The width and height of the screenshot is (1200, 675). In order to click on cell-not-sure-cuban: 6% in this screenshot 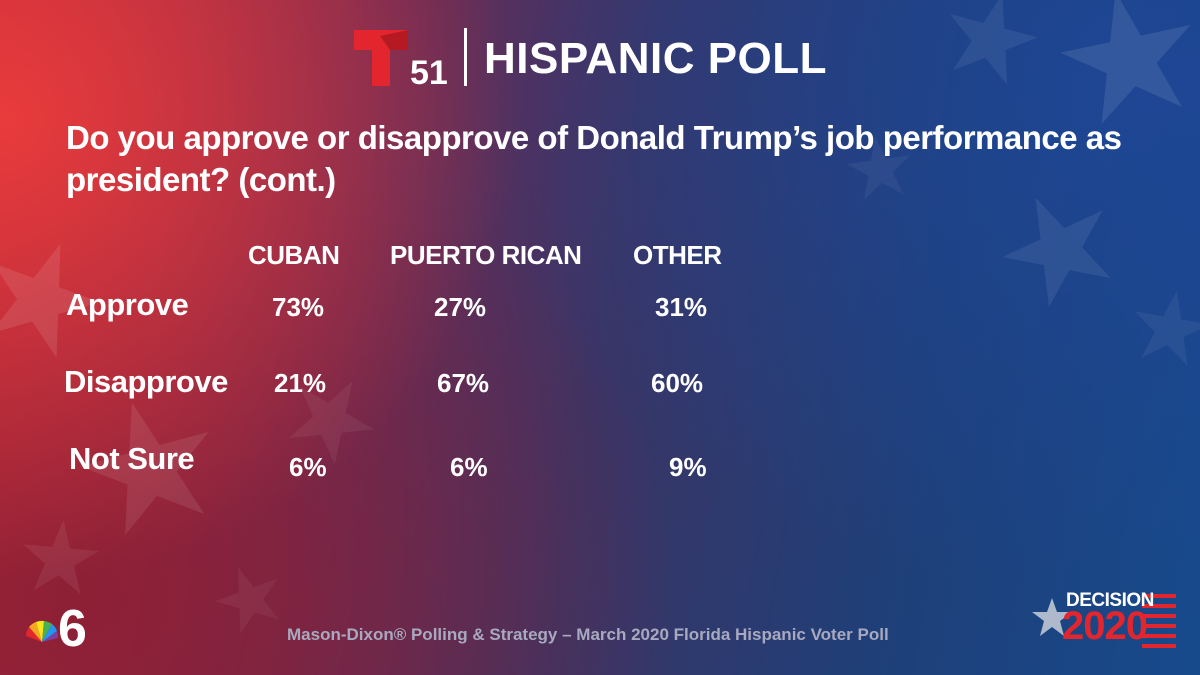, I will do `click(308, 467)`.